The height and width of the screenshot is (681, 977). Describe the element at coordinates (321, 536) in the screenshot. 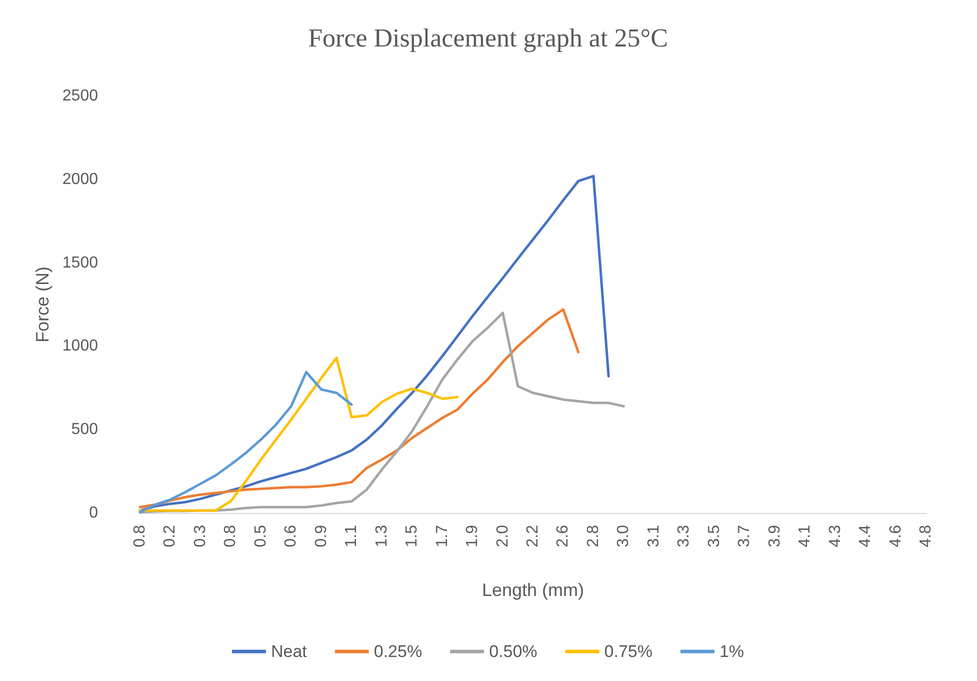

I see `x-tick-label: 0.9` at that location.